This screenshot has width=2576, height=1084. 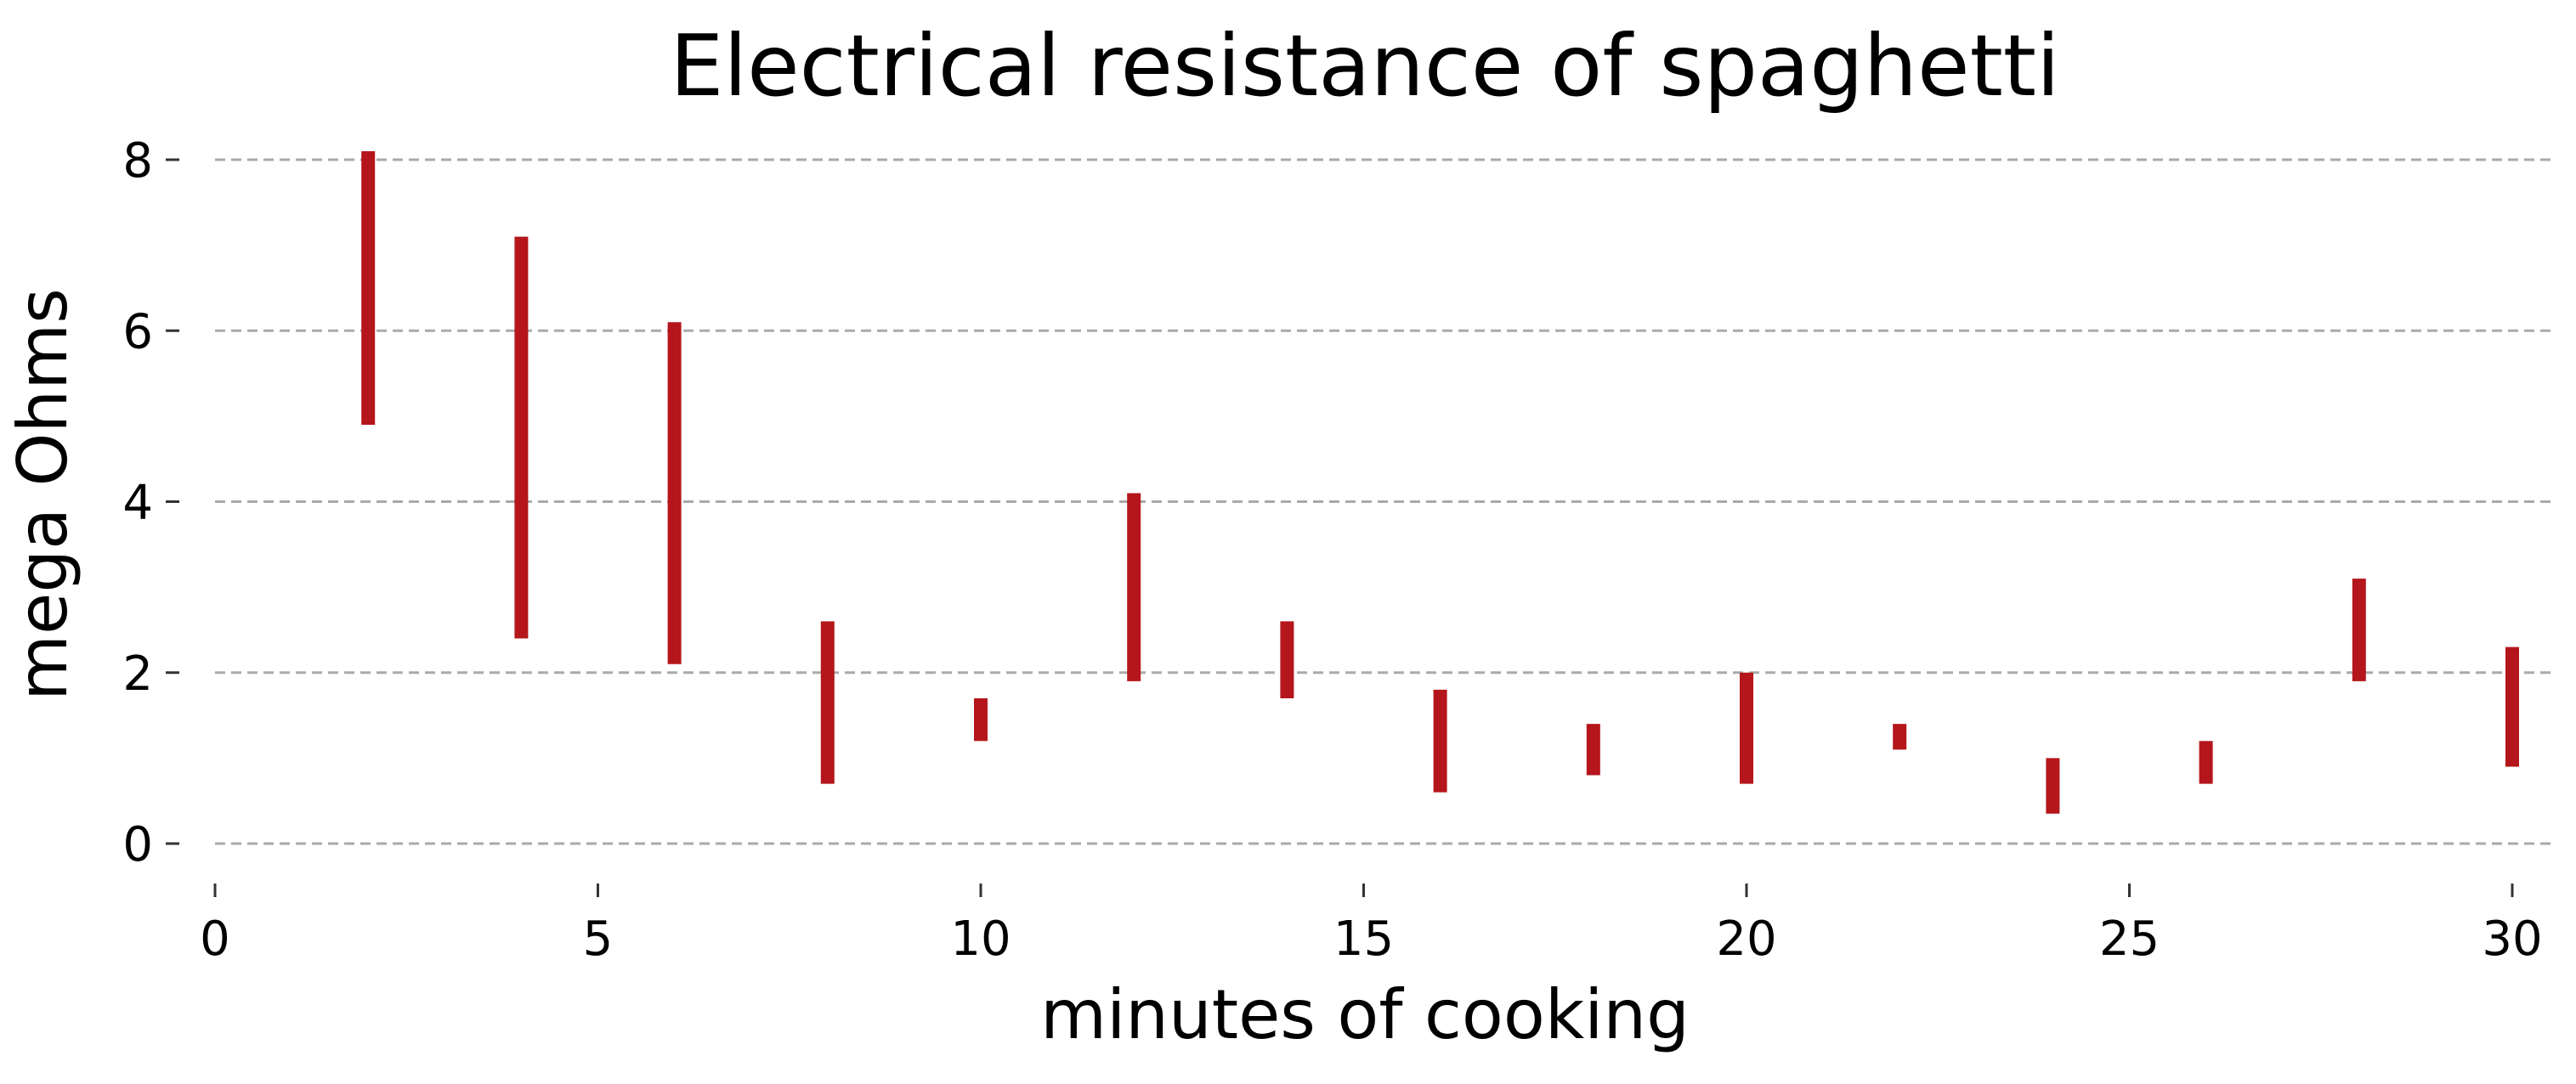 What do you see at coordinates (137, 844) in the screenshot?
I see `y-tick-label-0: 0` at bounding box center [137, 844].